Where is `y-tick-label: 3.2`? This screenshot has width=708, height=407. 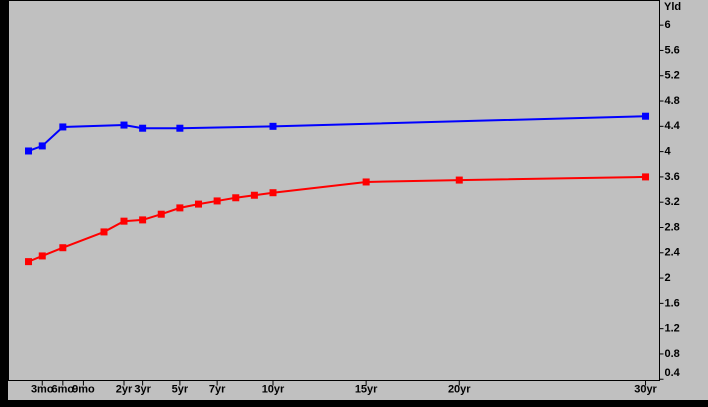
y-tick-label: 3.2 is located at coordinates (672, 202).